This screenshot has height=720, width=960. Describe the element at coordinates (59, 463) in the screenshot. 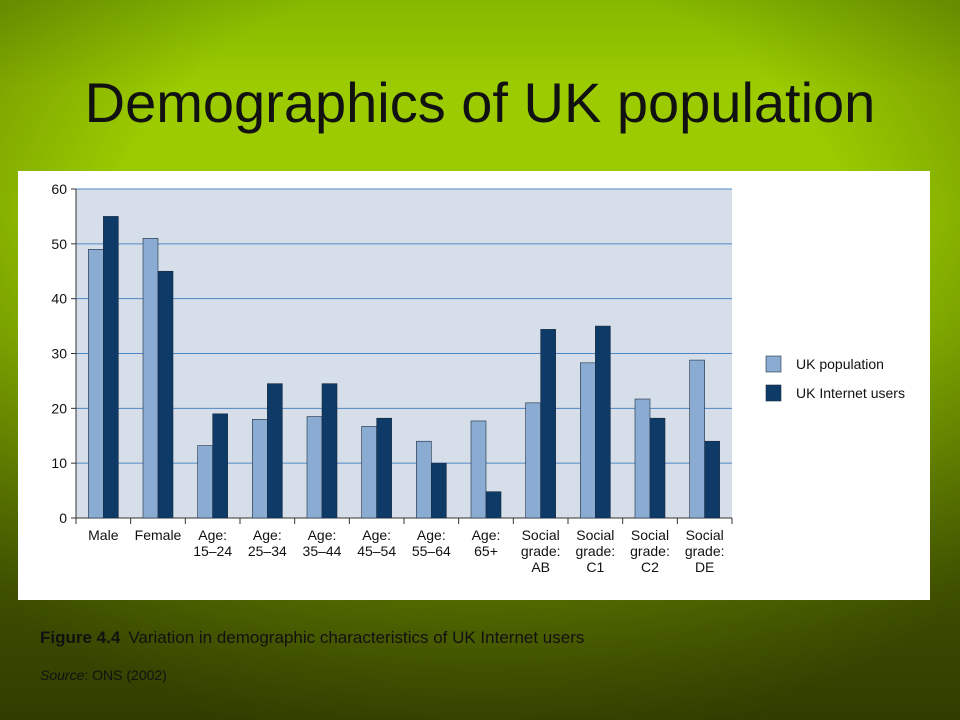

I see `y-tick-label: 10` at that location.